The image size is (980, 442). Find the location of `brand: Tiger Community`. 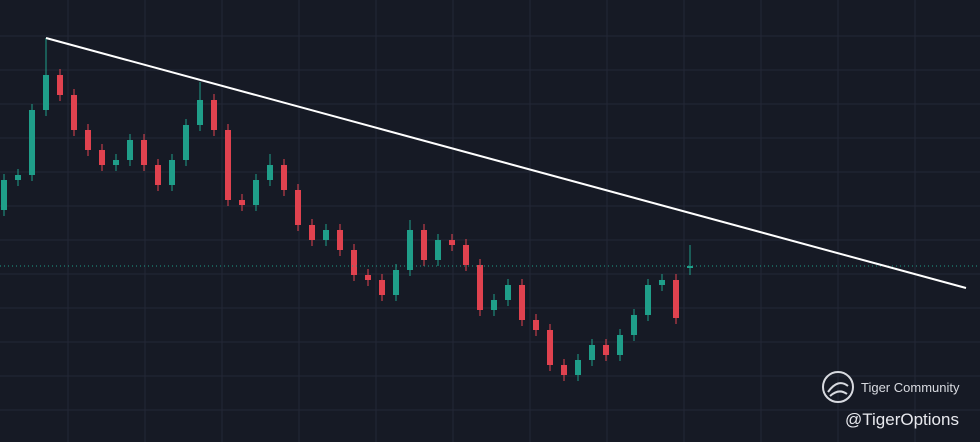

brand: Tiger Community is located at coordinates (910, 387).